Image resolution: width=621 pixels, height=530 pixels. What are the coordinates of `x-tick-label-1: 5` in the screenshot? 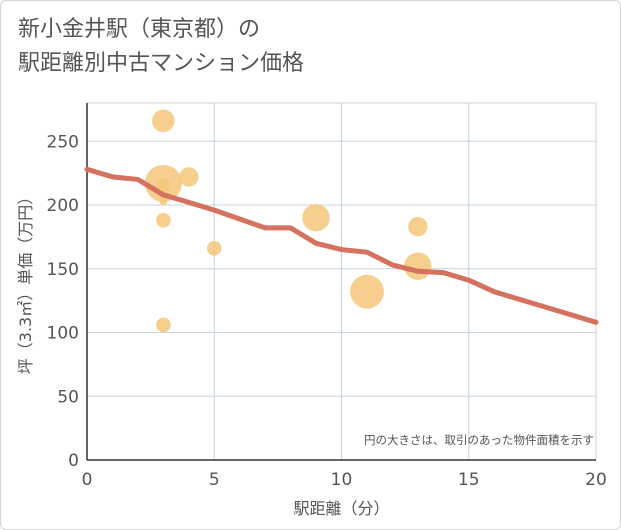 It's located at (214, 480).